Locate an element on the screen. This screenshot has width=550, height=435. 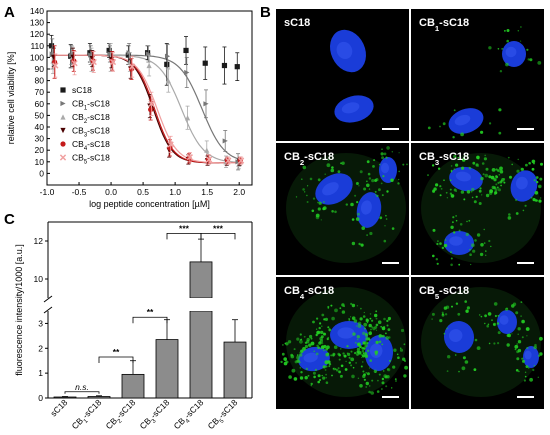
y-tick-label: 110 is located at coordinates (37, 46).